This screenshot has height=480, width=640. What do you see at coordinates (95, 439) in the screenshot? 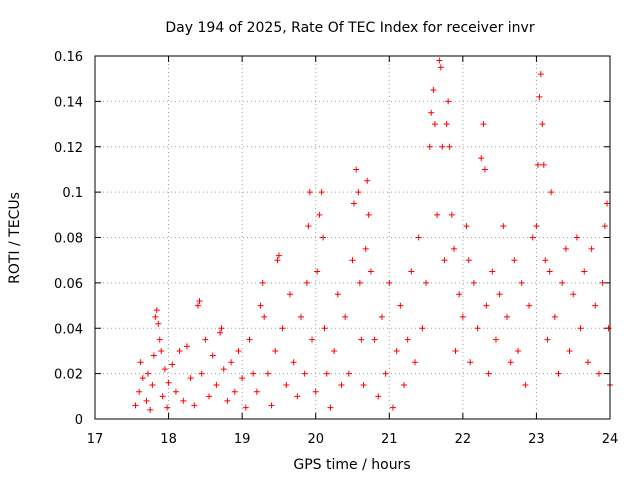
I see `x-tick-label: 17` at bounding box center [95, 439].